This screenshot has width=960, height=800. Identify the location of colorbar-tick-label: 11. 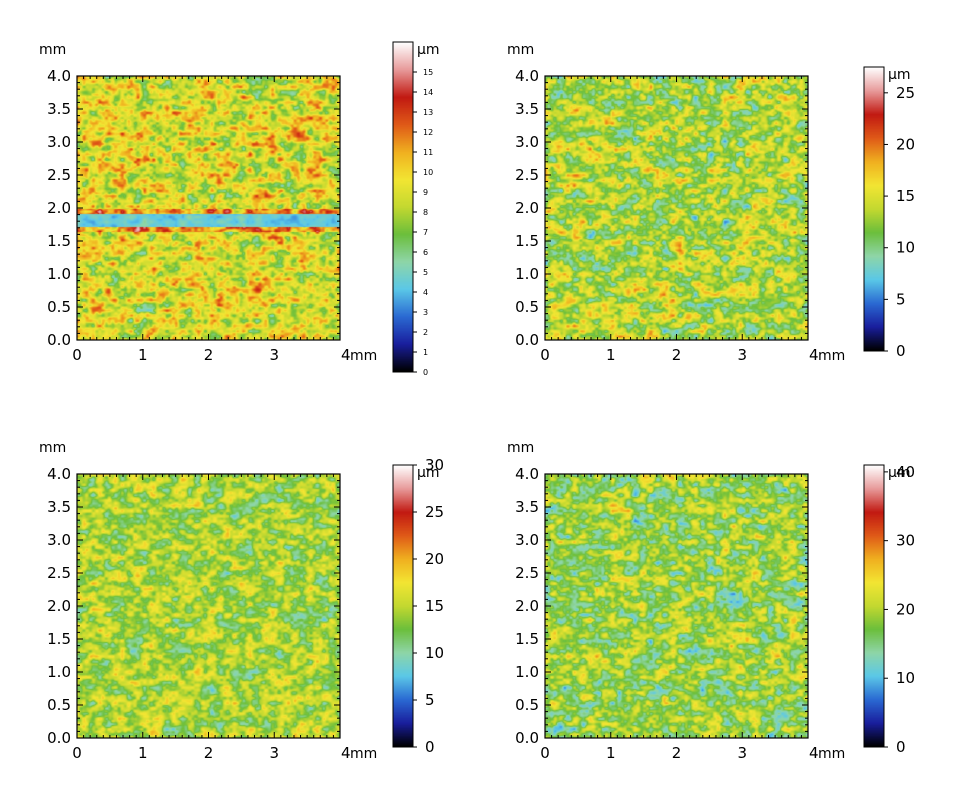
(428, 152).